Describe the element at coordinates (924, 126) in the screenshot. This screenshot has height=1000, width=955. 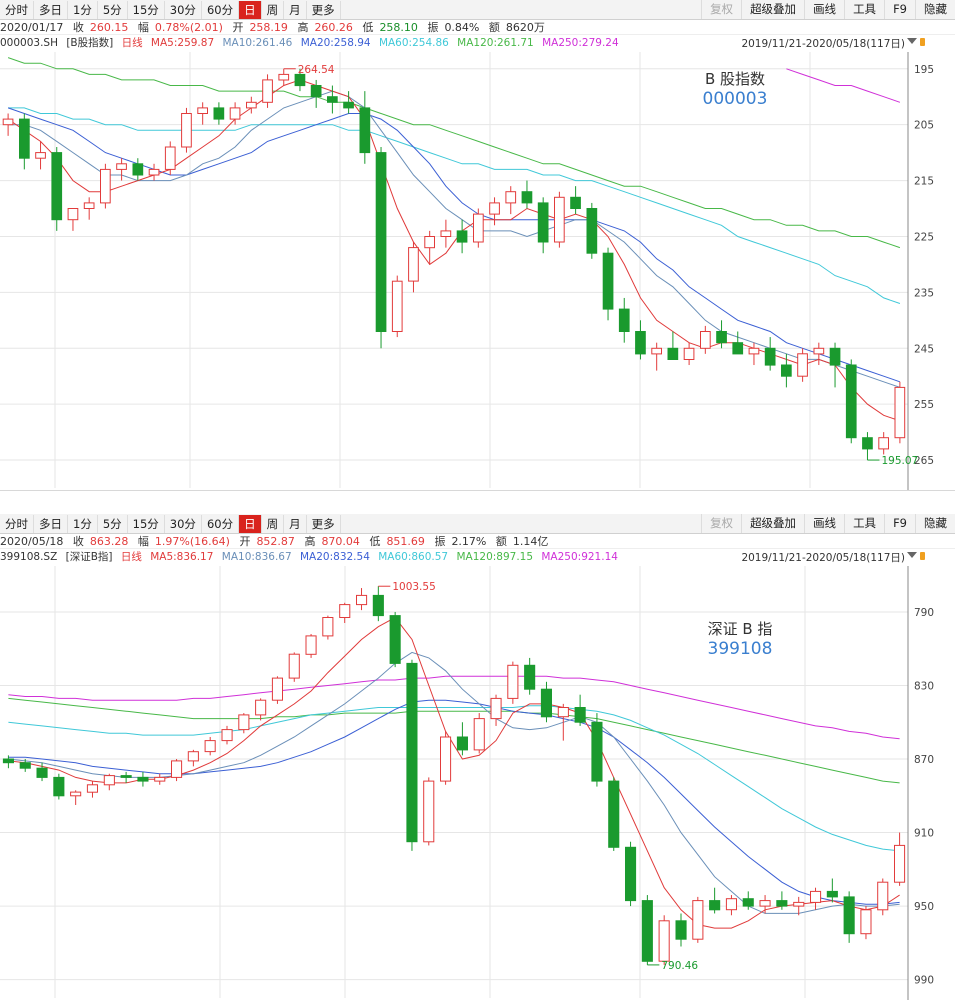
I see `y-tick-label: 205` at that location.